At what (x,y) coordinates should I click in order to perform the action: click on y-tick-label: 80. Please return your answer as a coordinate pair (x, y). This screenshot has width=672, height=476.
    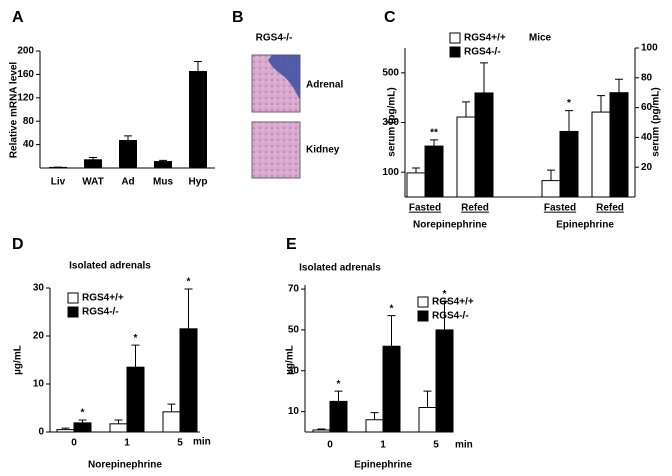
    Looking at the image, I should click on (29, 121).